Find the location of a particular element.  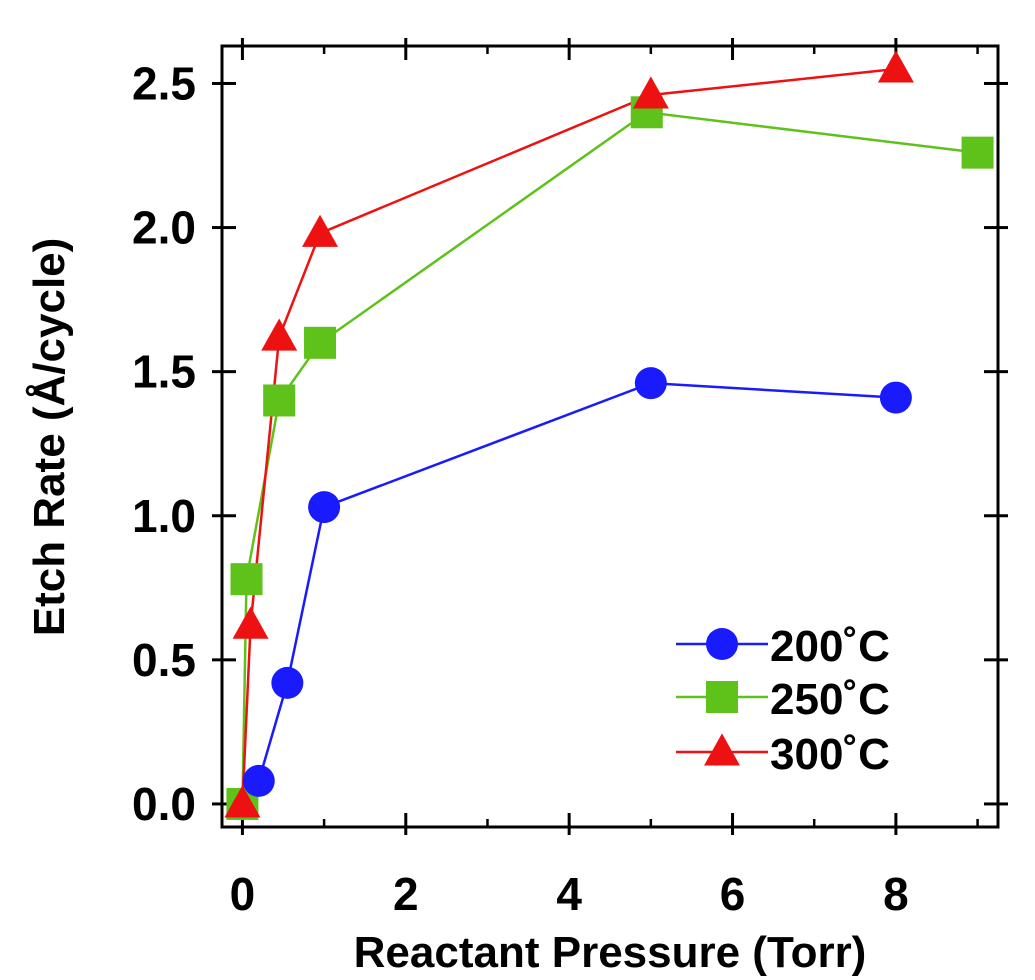

y-tick-label: 0.5 is located at coordinates (164, 660).